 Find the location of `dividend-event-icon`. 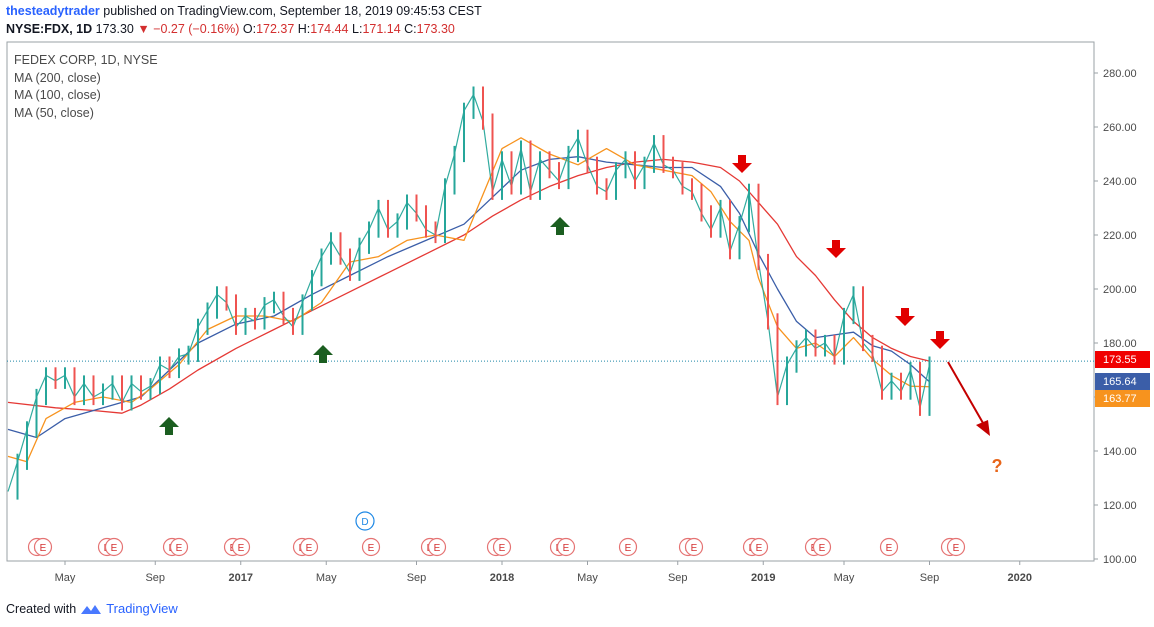

dividend-event-icon is located at coordinates (365, 521).